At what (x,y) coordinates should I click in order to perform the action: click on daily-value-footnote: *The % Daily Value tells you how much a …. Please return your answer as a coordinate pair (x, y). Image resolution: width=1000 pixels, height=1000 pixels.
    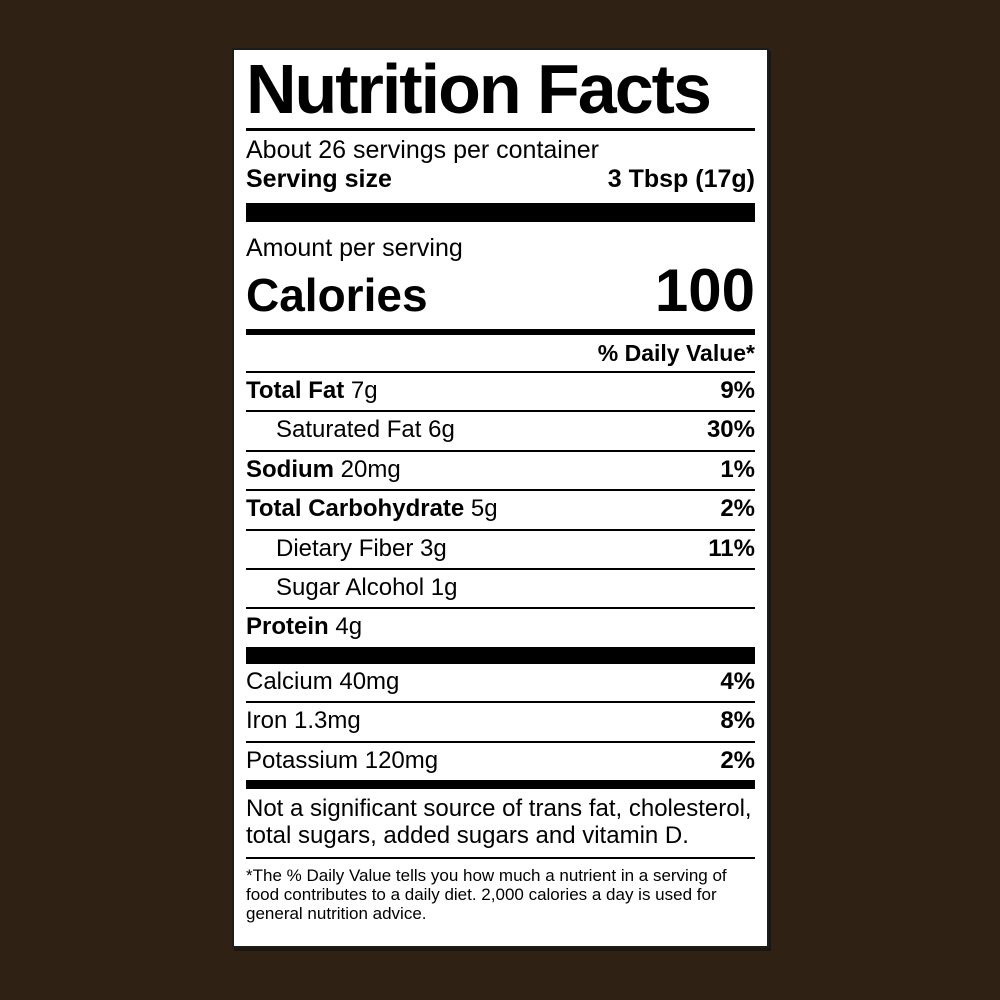
    Looking at the image, I should click on (486, 894).